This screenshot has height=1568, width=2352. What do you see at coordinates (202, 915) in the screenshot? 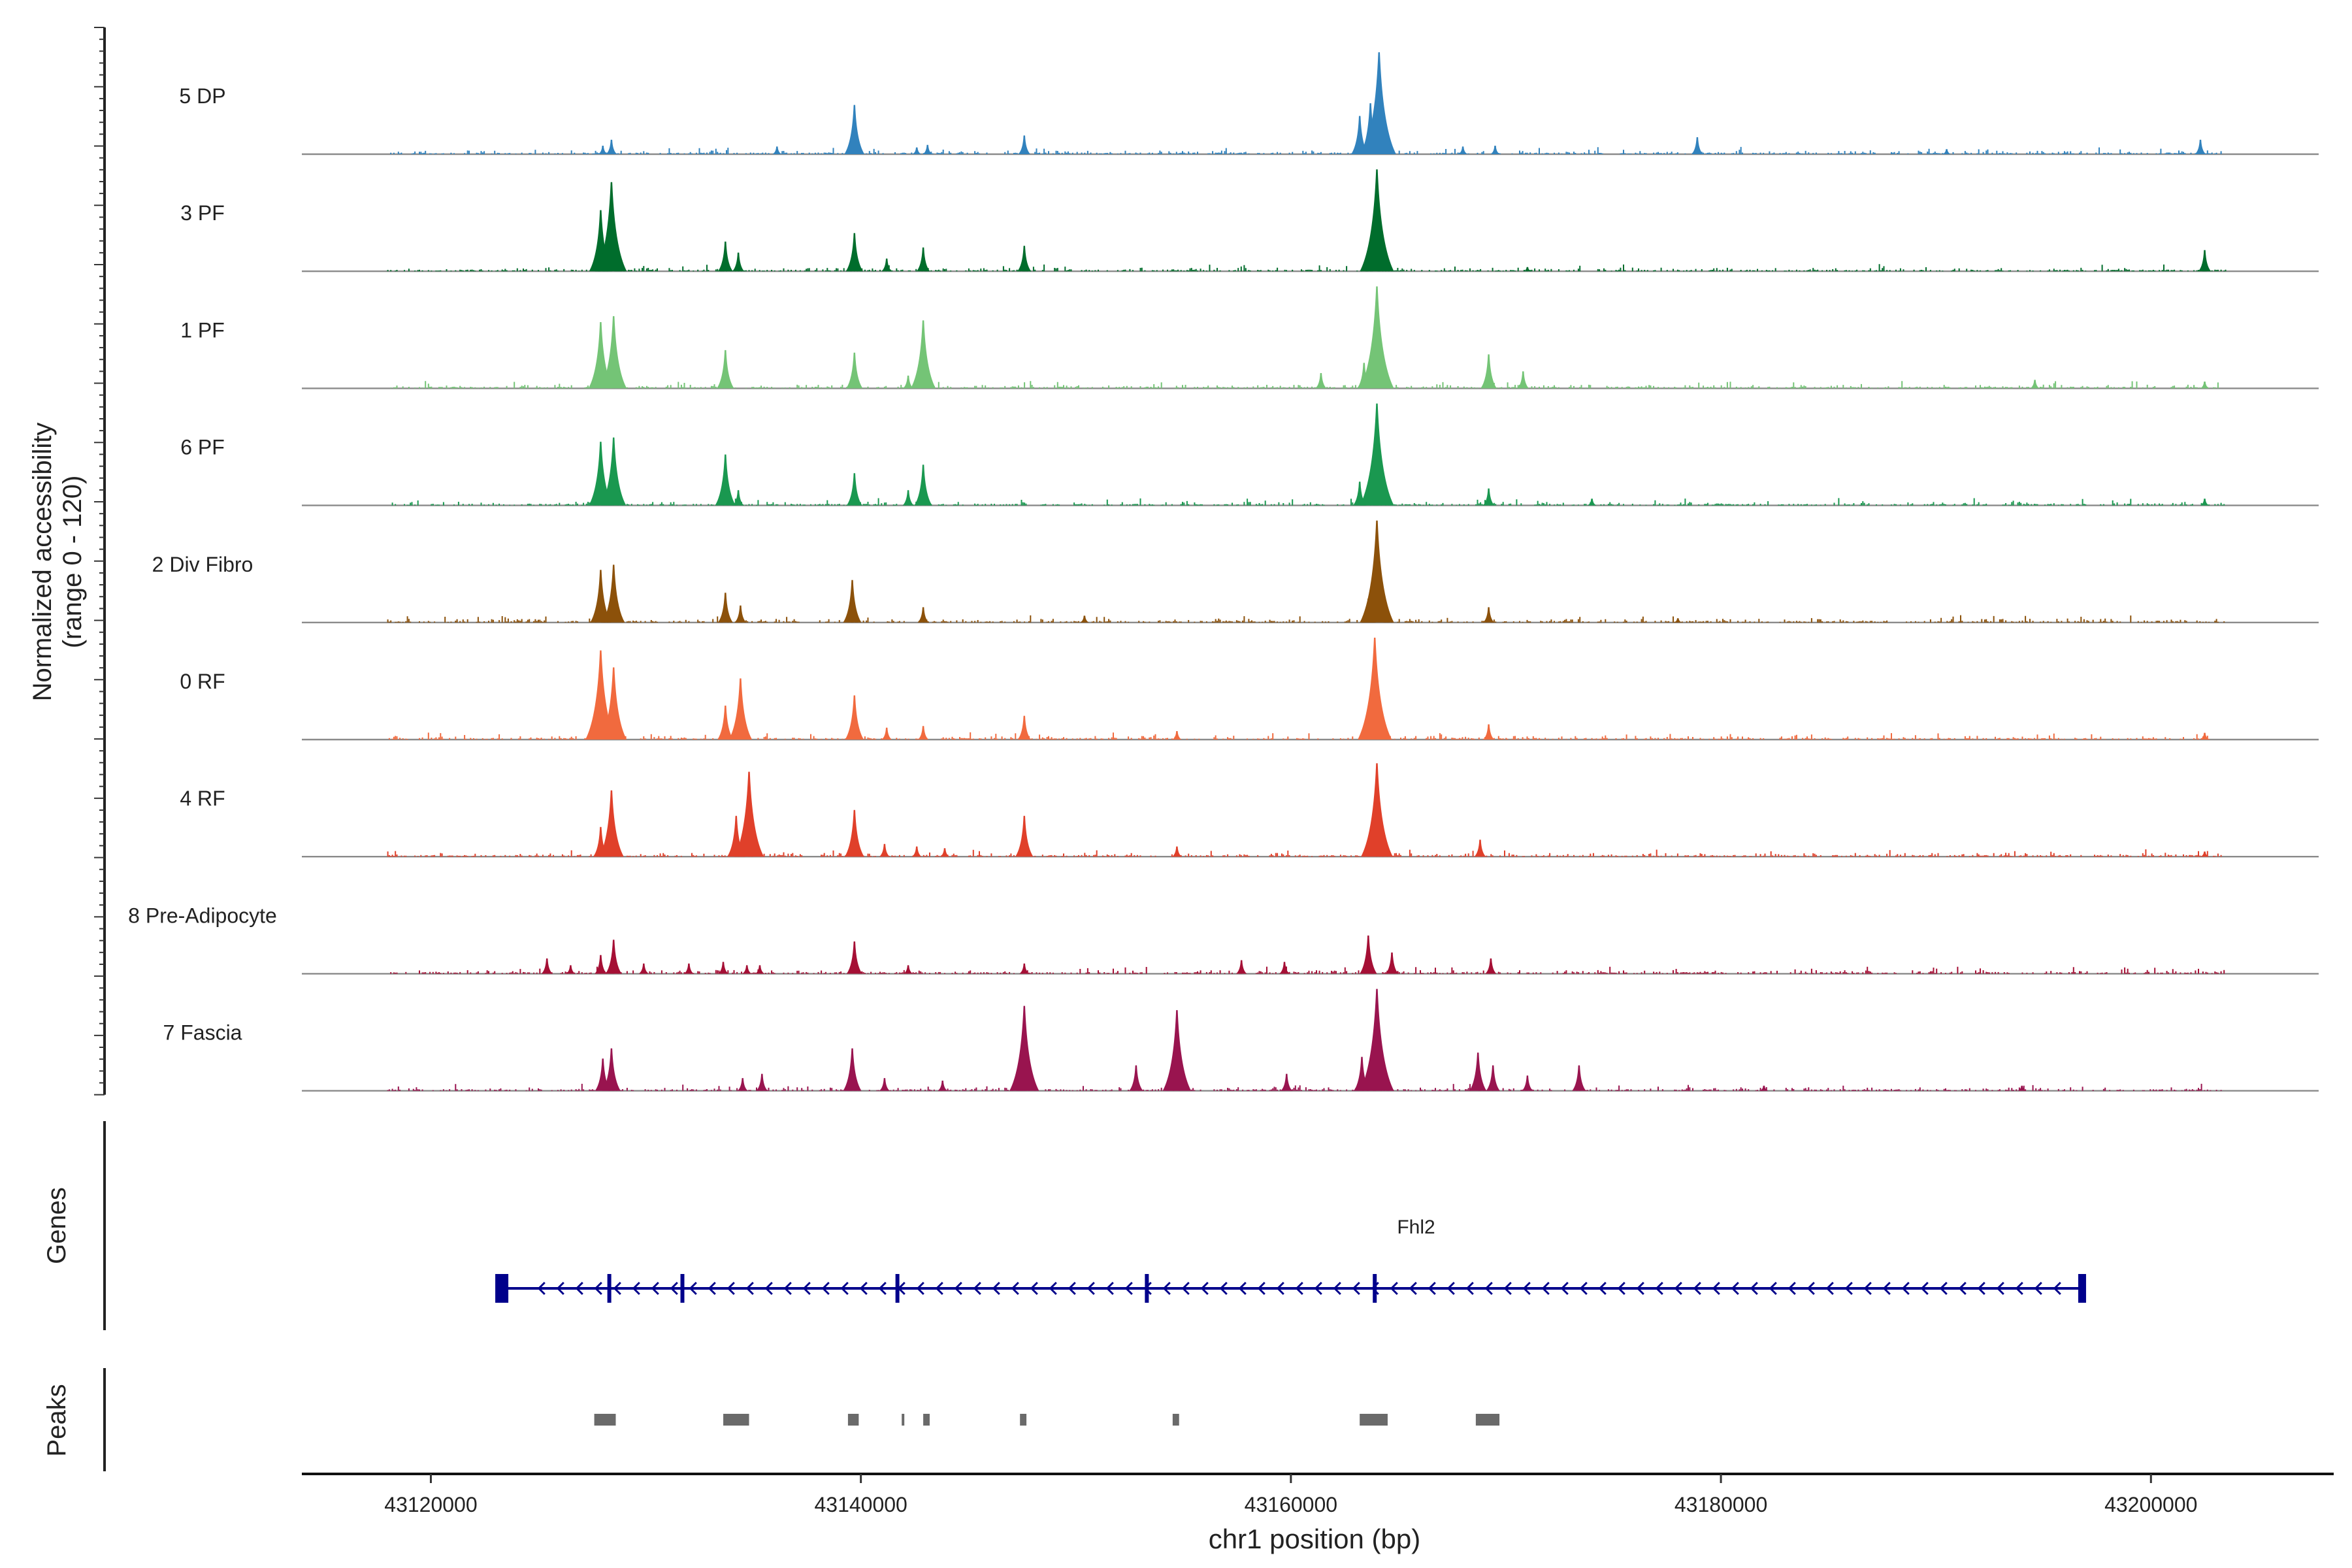
I see `track-label: 8 Pre-Adipocyte` at bounding box center [202, 915].